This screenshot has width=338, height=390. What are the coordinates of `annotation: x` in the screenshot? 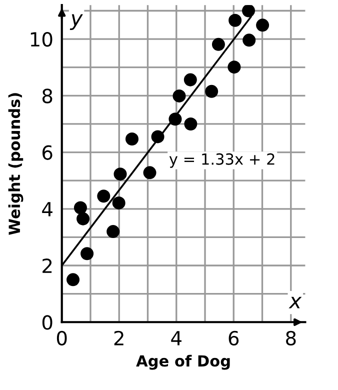 It's located at (295, 302).